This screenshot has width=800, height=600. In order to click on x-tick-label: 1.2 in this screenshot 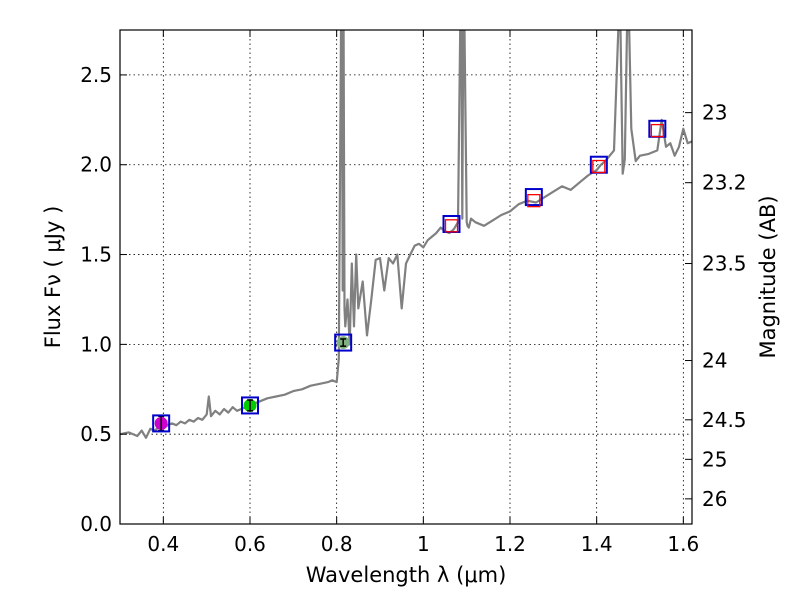, I will do `click(510, 544)`.